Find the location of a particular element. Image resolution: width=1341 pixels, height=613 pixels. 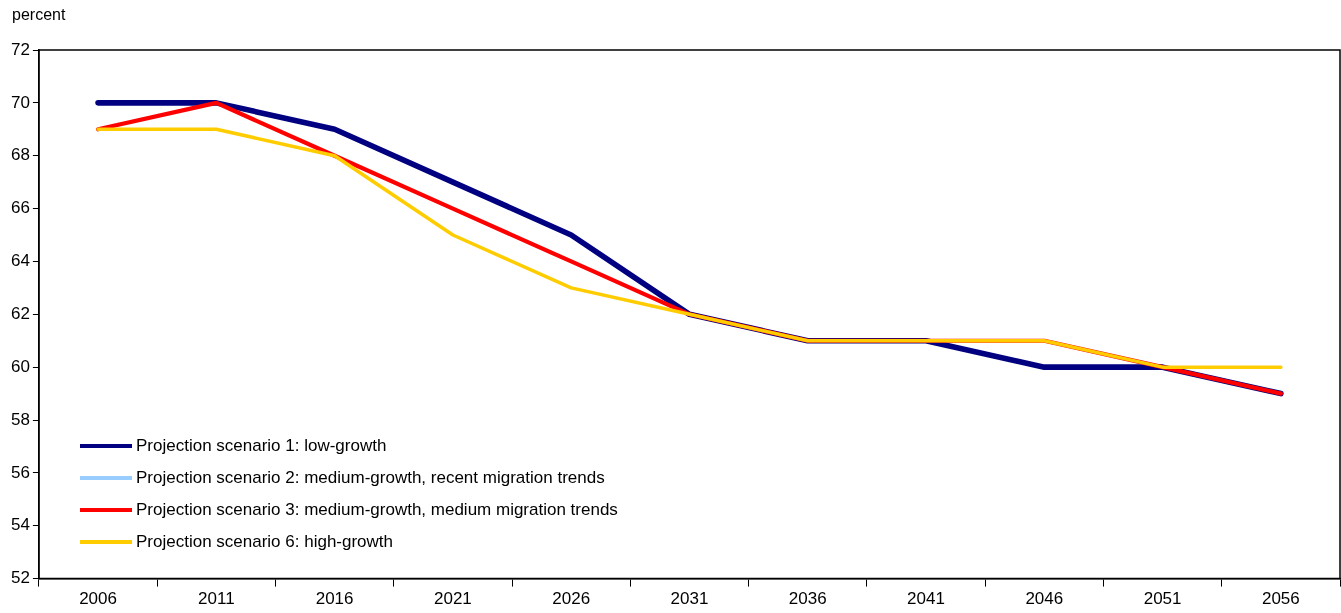

y-axis-title: percent is located at coordinates (39, 15).